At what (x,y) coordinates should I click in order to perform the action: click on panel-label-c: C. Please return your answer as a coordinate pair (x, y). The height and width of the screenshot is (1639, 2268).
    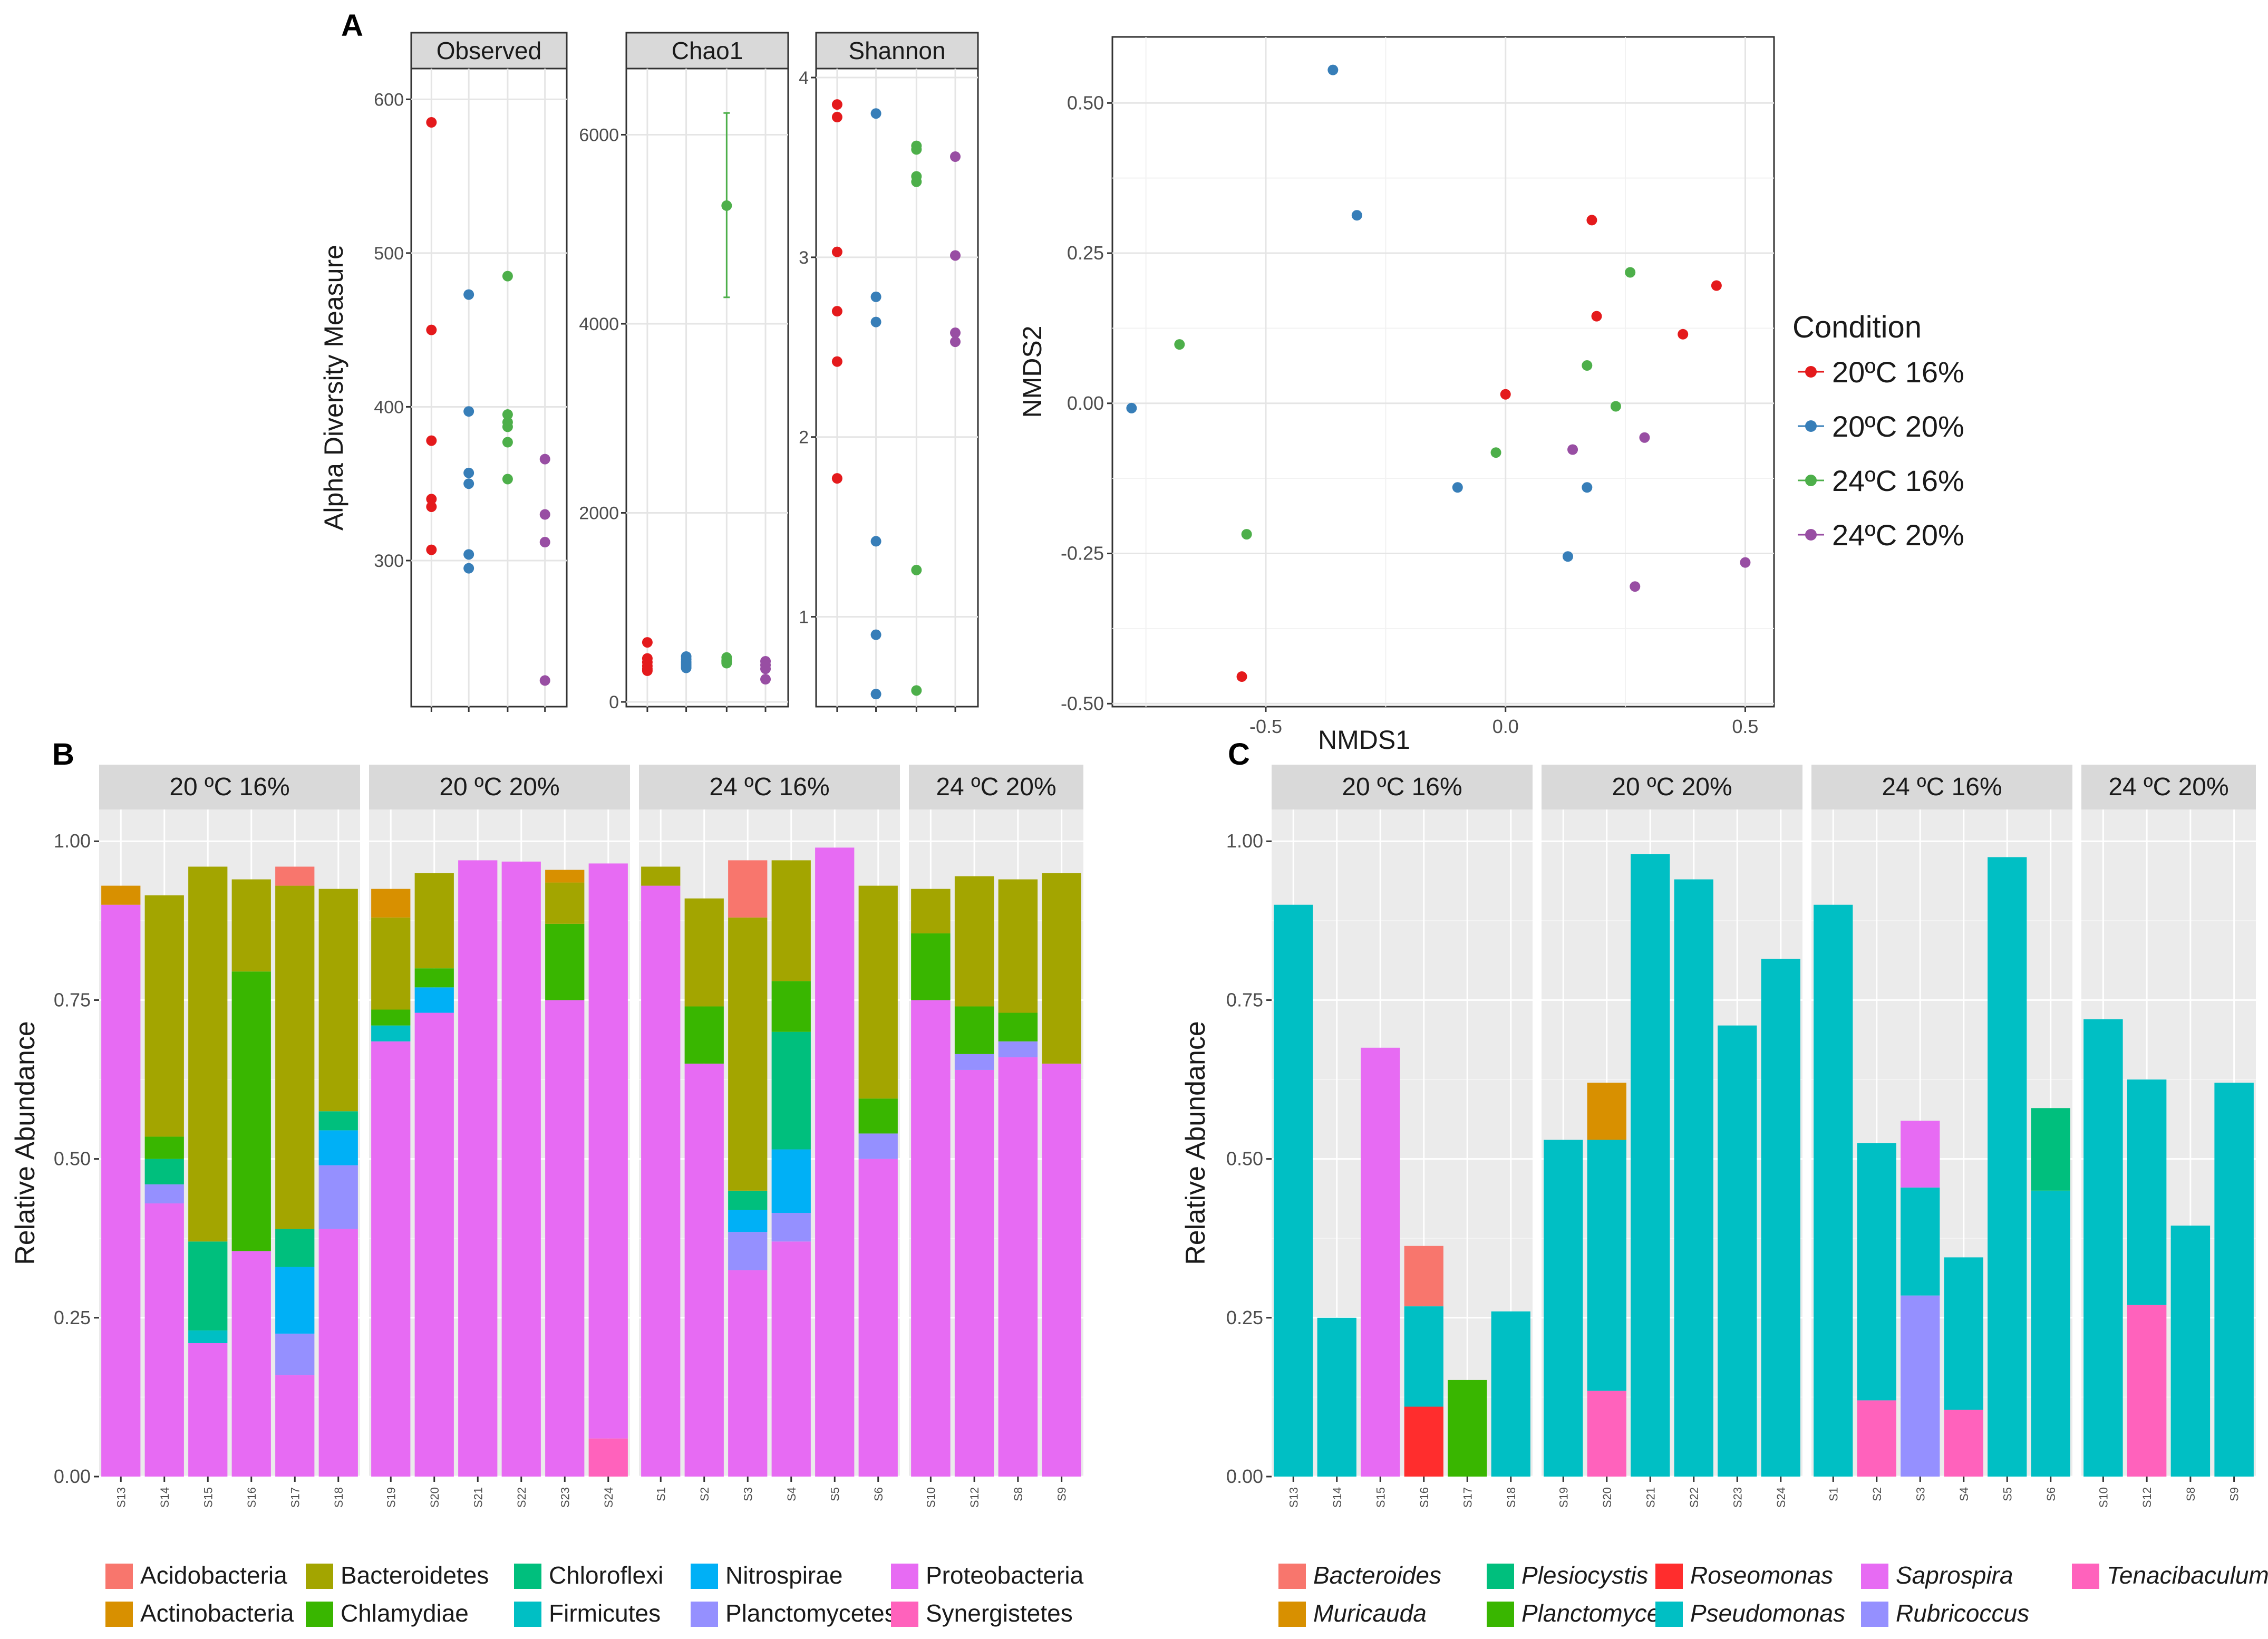
    Looking at the image, I should click on (1239, 755).